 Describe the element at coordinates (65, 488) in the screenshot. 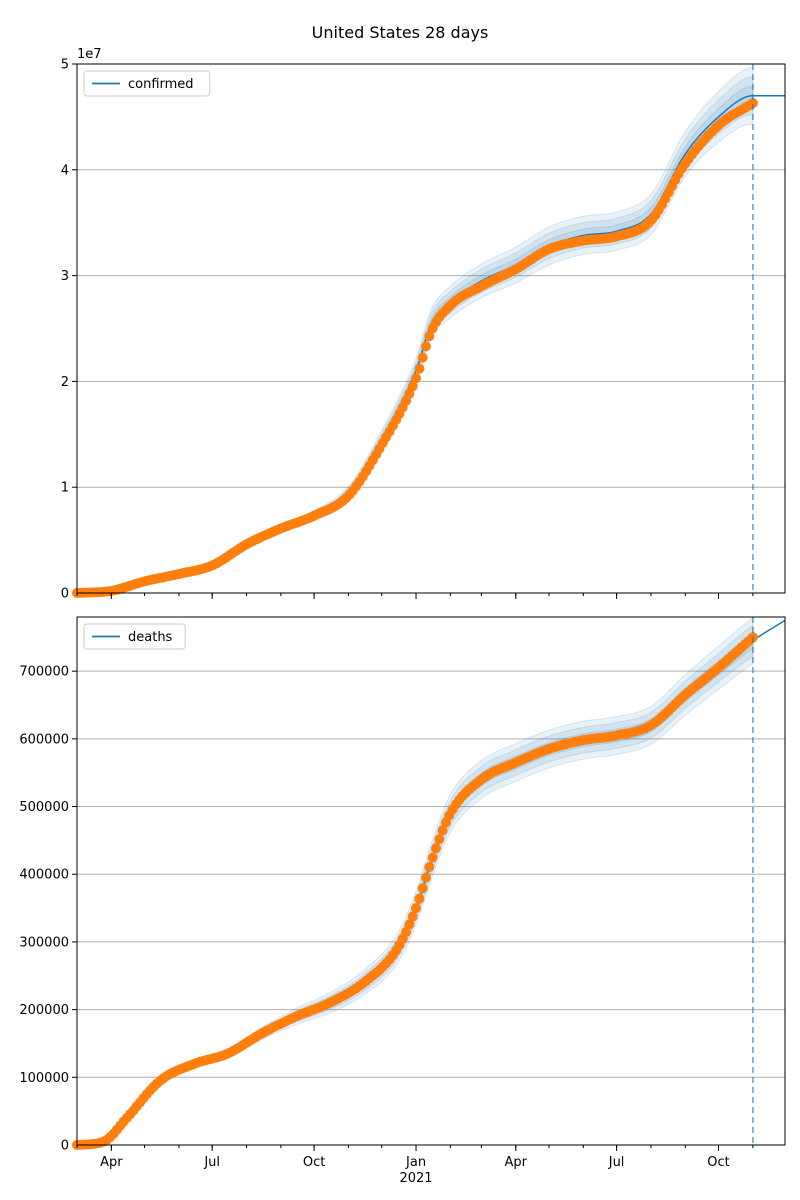

I see `y-tick-label: 1` at that location.